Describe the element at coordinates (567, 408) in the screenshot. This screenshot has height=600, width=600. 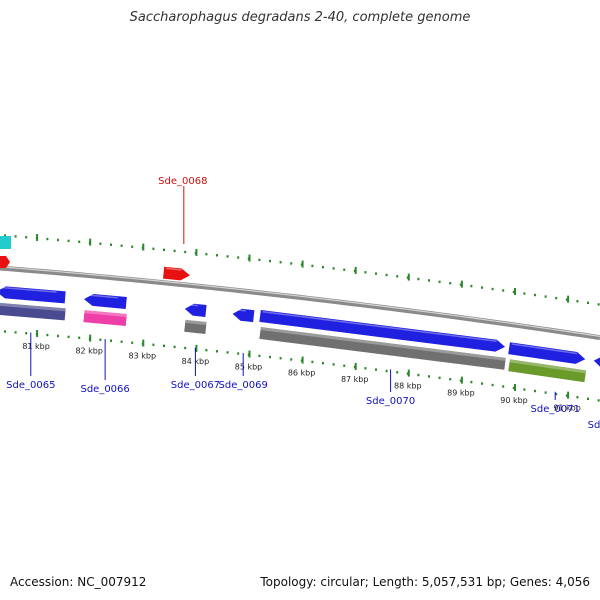
I see `scale-tick-label: 91 kbp` at that location.